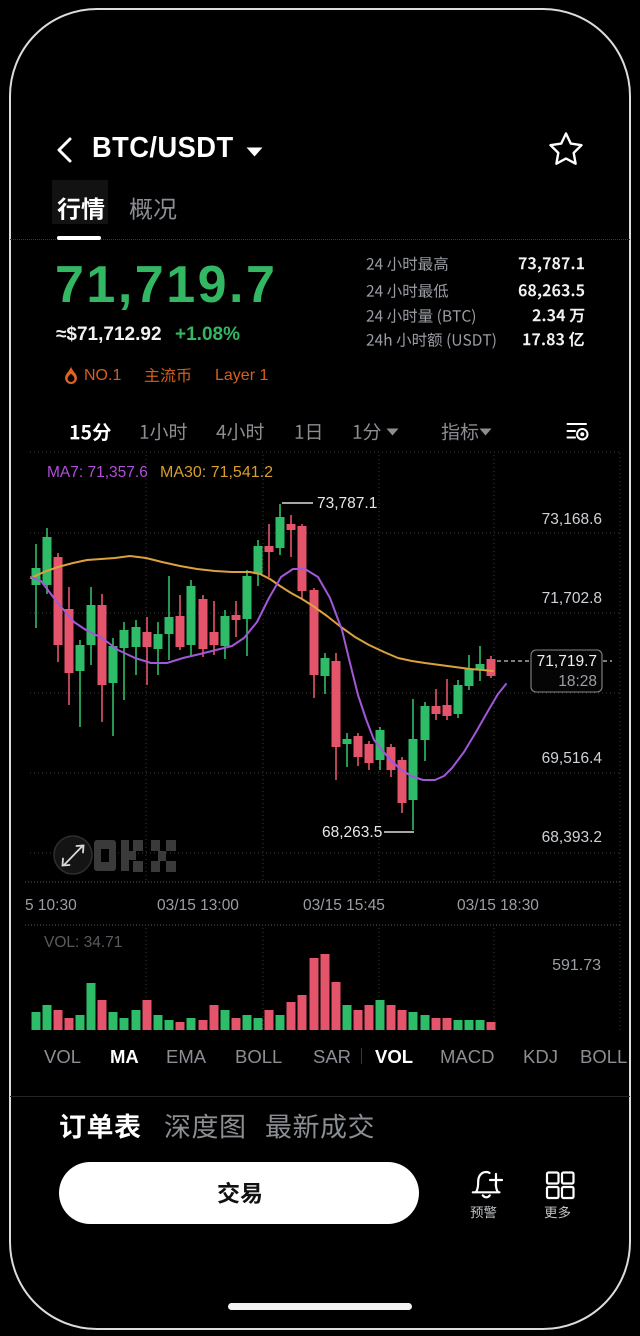 This screenshot has width=640, height=1336. What do you see at coordinates (572, 519) in the screenshot?
I see `svg-text: 73,168.6` at bounding box center [572, 519].